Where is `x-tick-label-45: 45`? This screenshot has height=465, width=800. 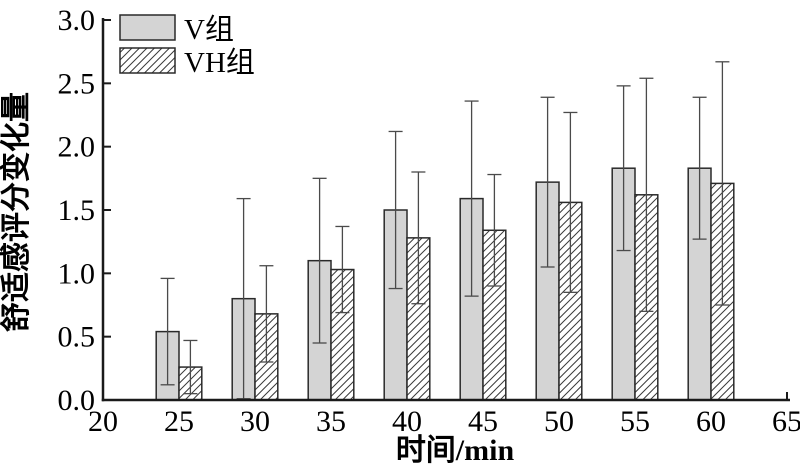 x-tick-label-45: 45 is located at coordinates (483, 421).